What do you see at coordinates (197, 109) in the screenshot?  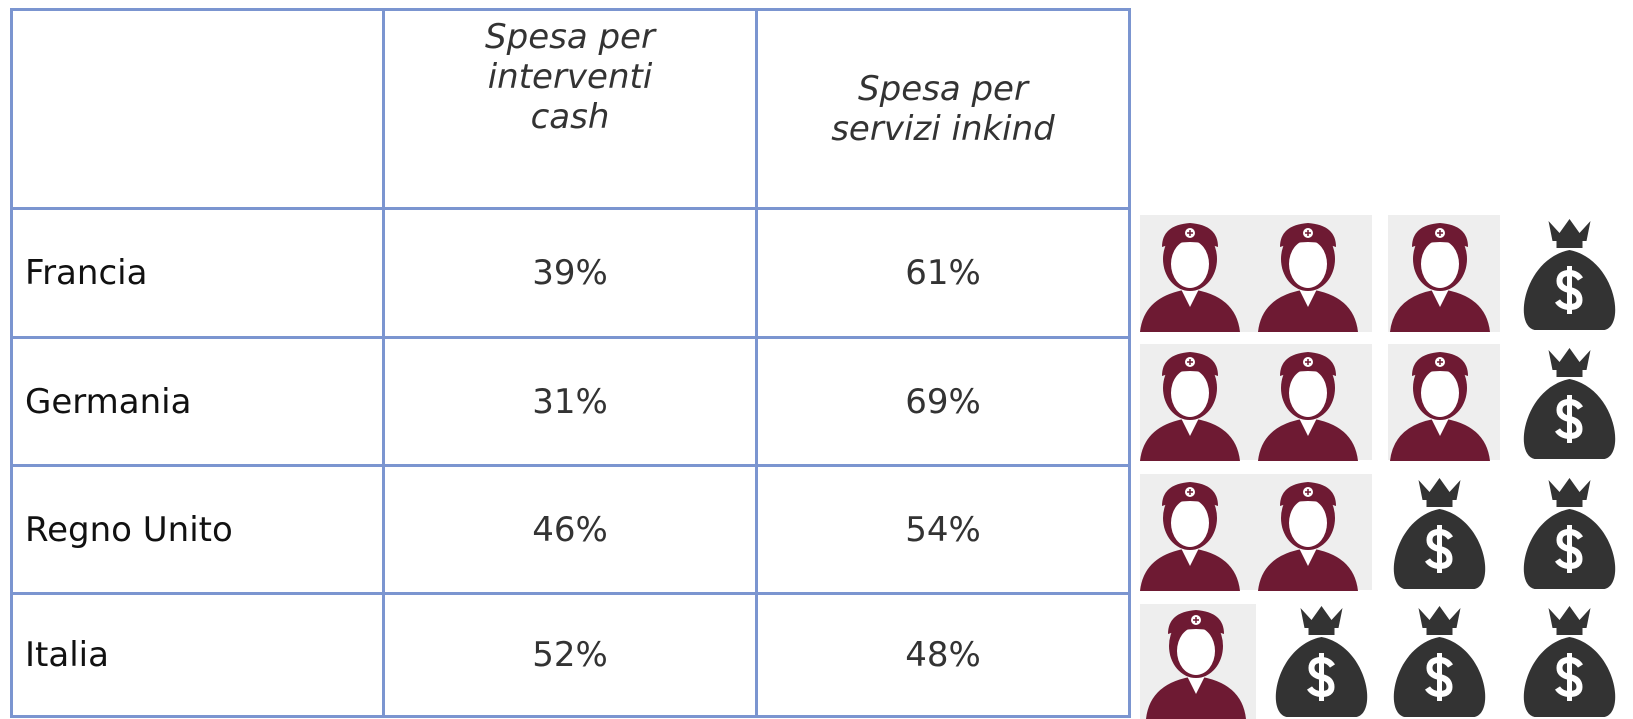 I see `header-cell` at bounding box center [197, 109].